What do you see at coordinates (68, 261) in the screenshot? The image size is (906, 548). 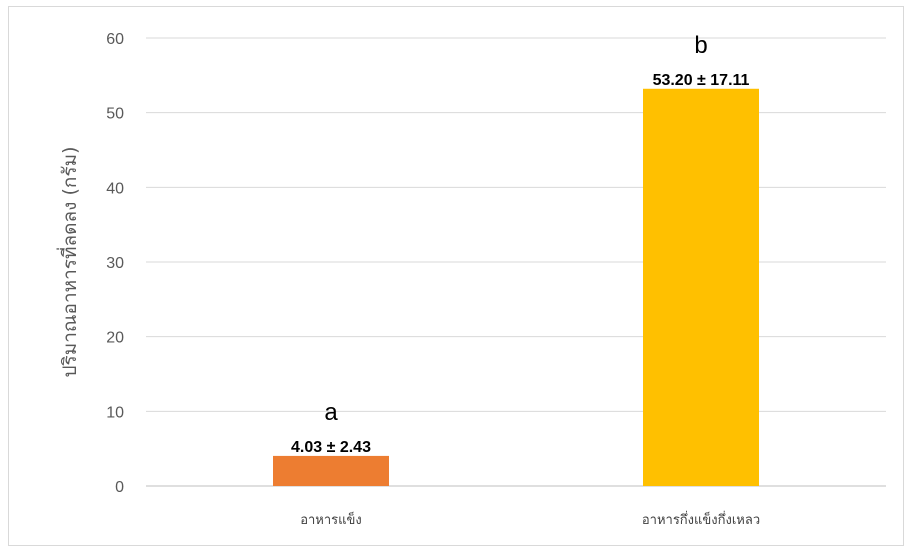 I see `y-axis-title: ปริมาณอาหารที่ลดลง (กรัม)` at bounding box center [68, 261].